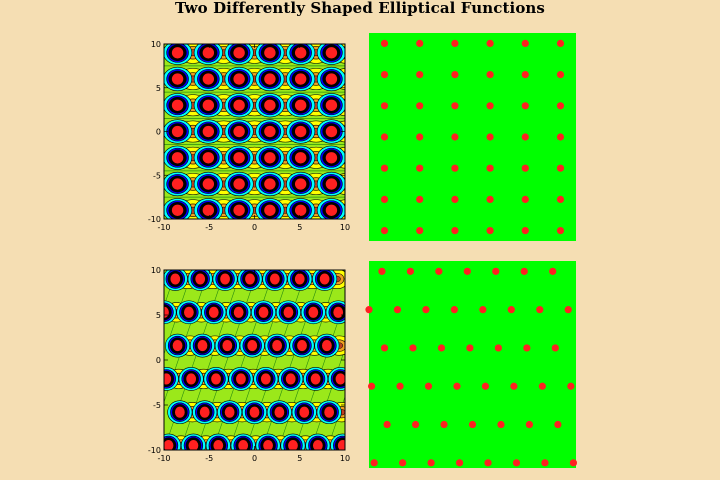 The height and width of the screenshot is (480, 720). Describe the element at coordinates (345, 458) in the screenshot. I see `x-tick-label: 10` at that location.